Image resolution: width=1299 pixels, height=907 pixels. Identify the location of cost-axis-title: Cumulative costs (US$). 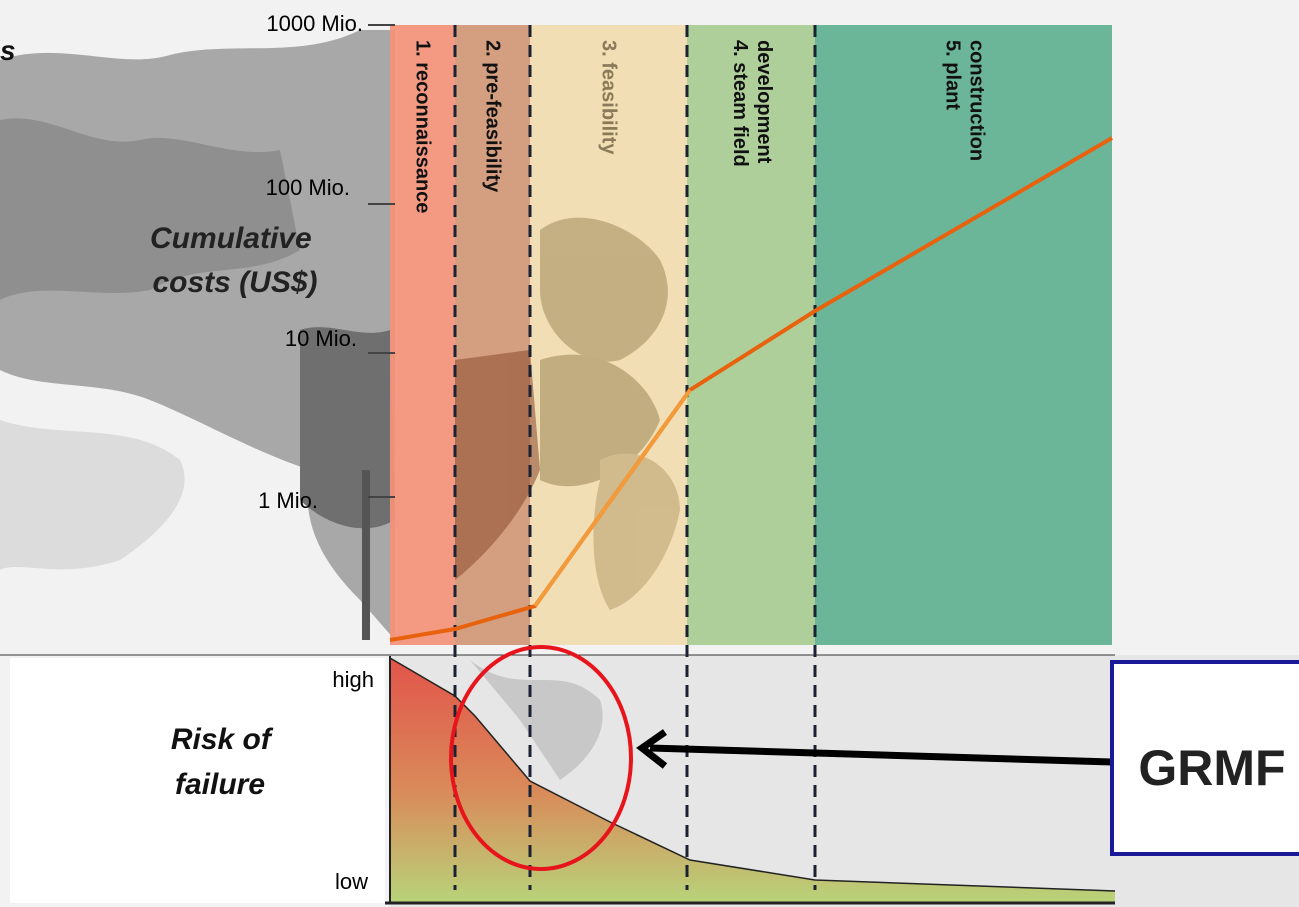
(235, 260).